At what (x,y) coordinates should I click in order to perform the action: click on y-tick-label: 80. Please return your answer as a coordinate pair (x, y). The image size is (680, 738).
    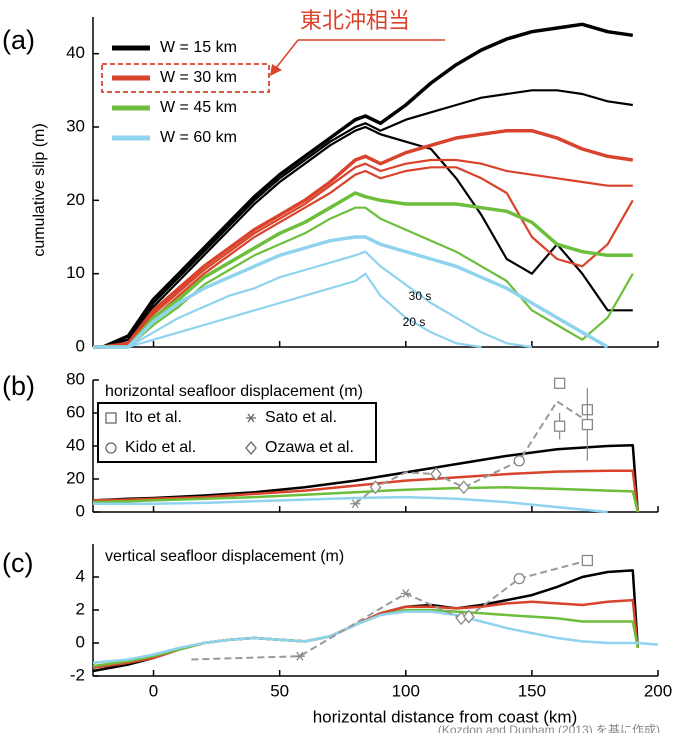
    Looking at the image, I should click on (75, 378).